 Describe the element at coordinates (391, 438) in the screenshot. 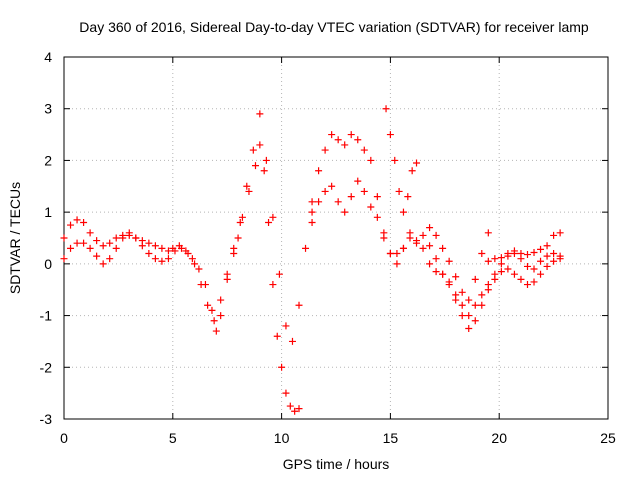

I see `x-tick-label: 15` at that location.